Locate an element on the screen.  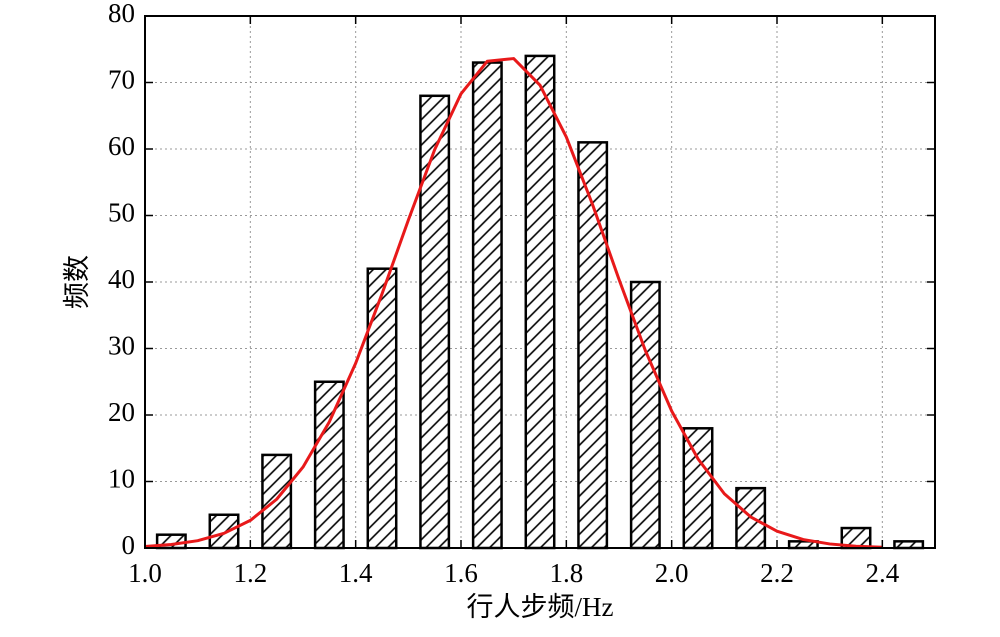
y-tick-label: 70 is located at coordinates (121, 80).